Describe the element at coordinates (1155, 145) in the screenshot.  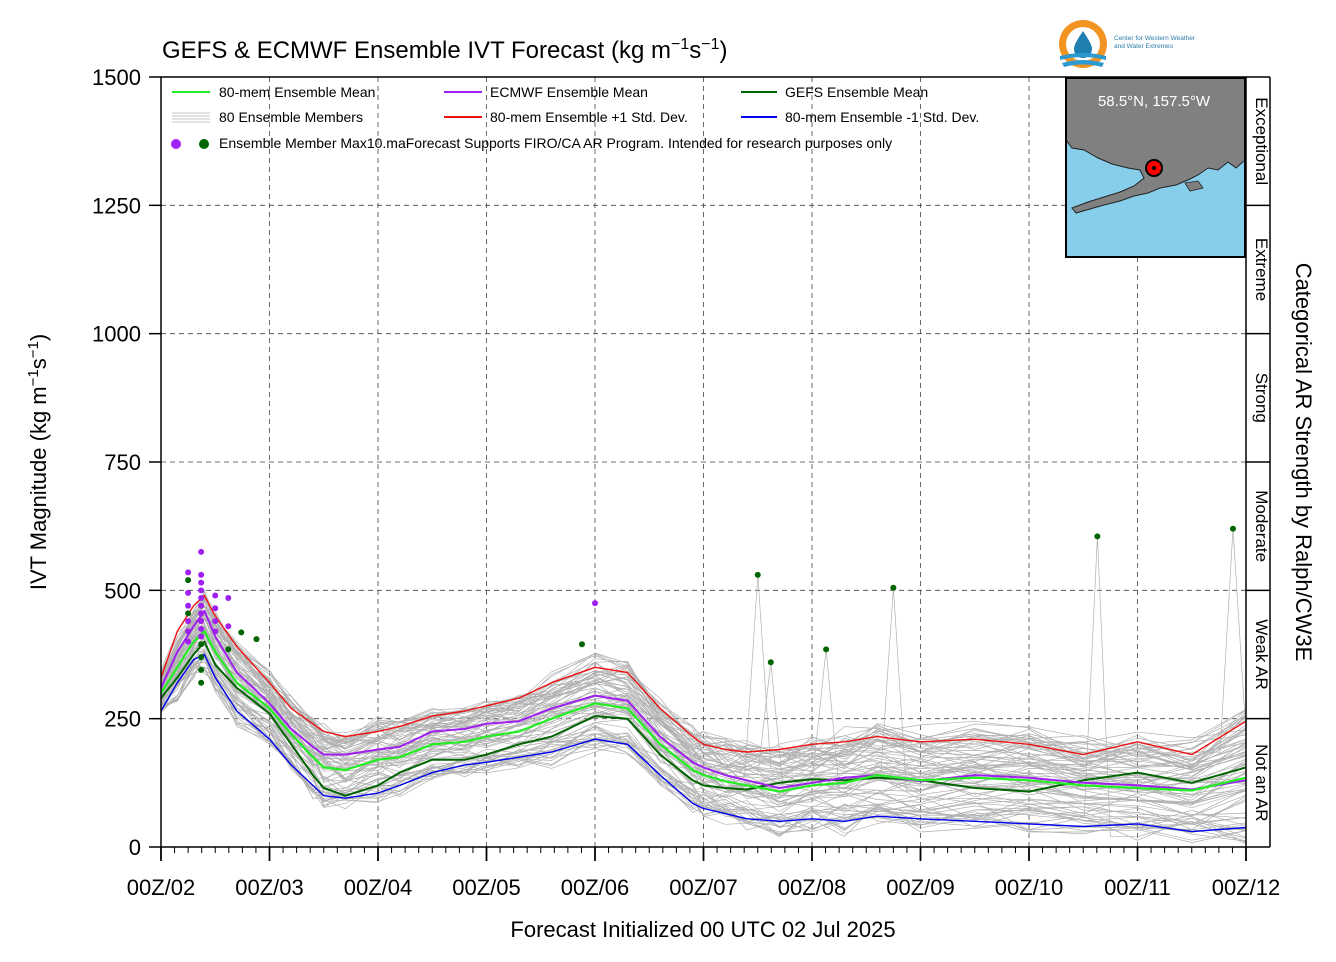
I see `inset-map-land` at that location.